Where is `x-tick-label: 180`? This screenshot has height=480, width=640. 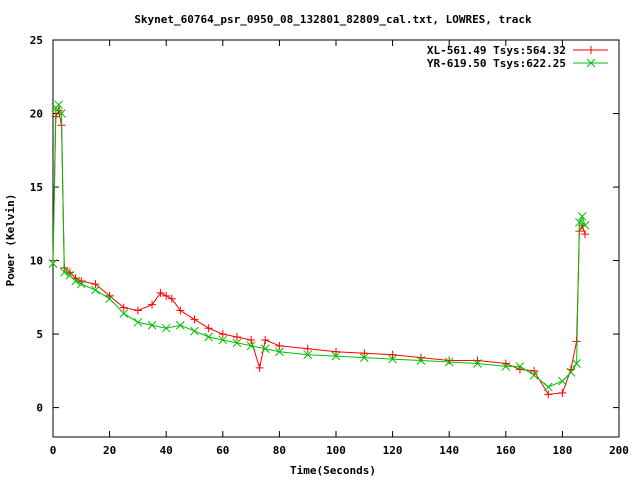 x-tick-label: 180 is located at coordinates (562, 450).